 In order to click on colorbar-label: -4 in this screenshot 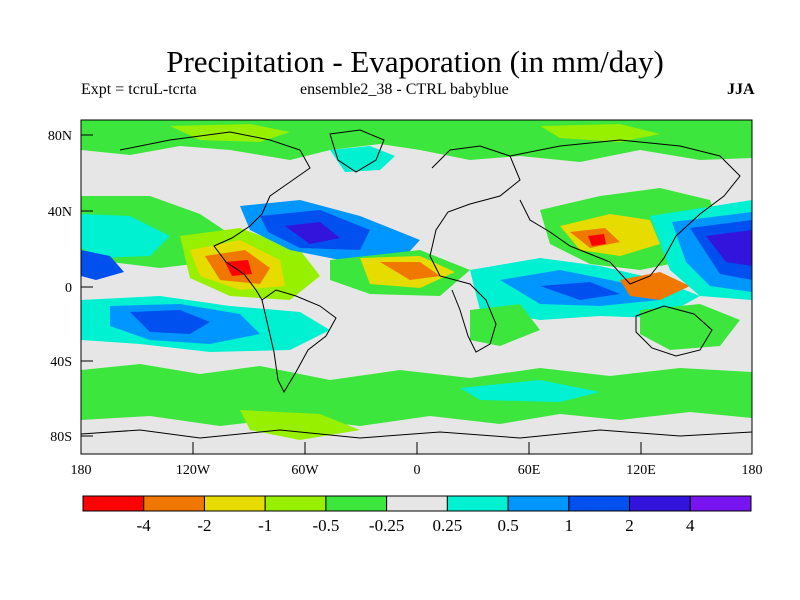, I will do `click(144, 525)`.